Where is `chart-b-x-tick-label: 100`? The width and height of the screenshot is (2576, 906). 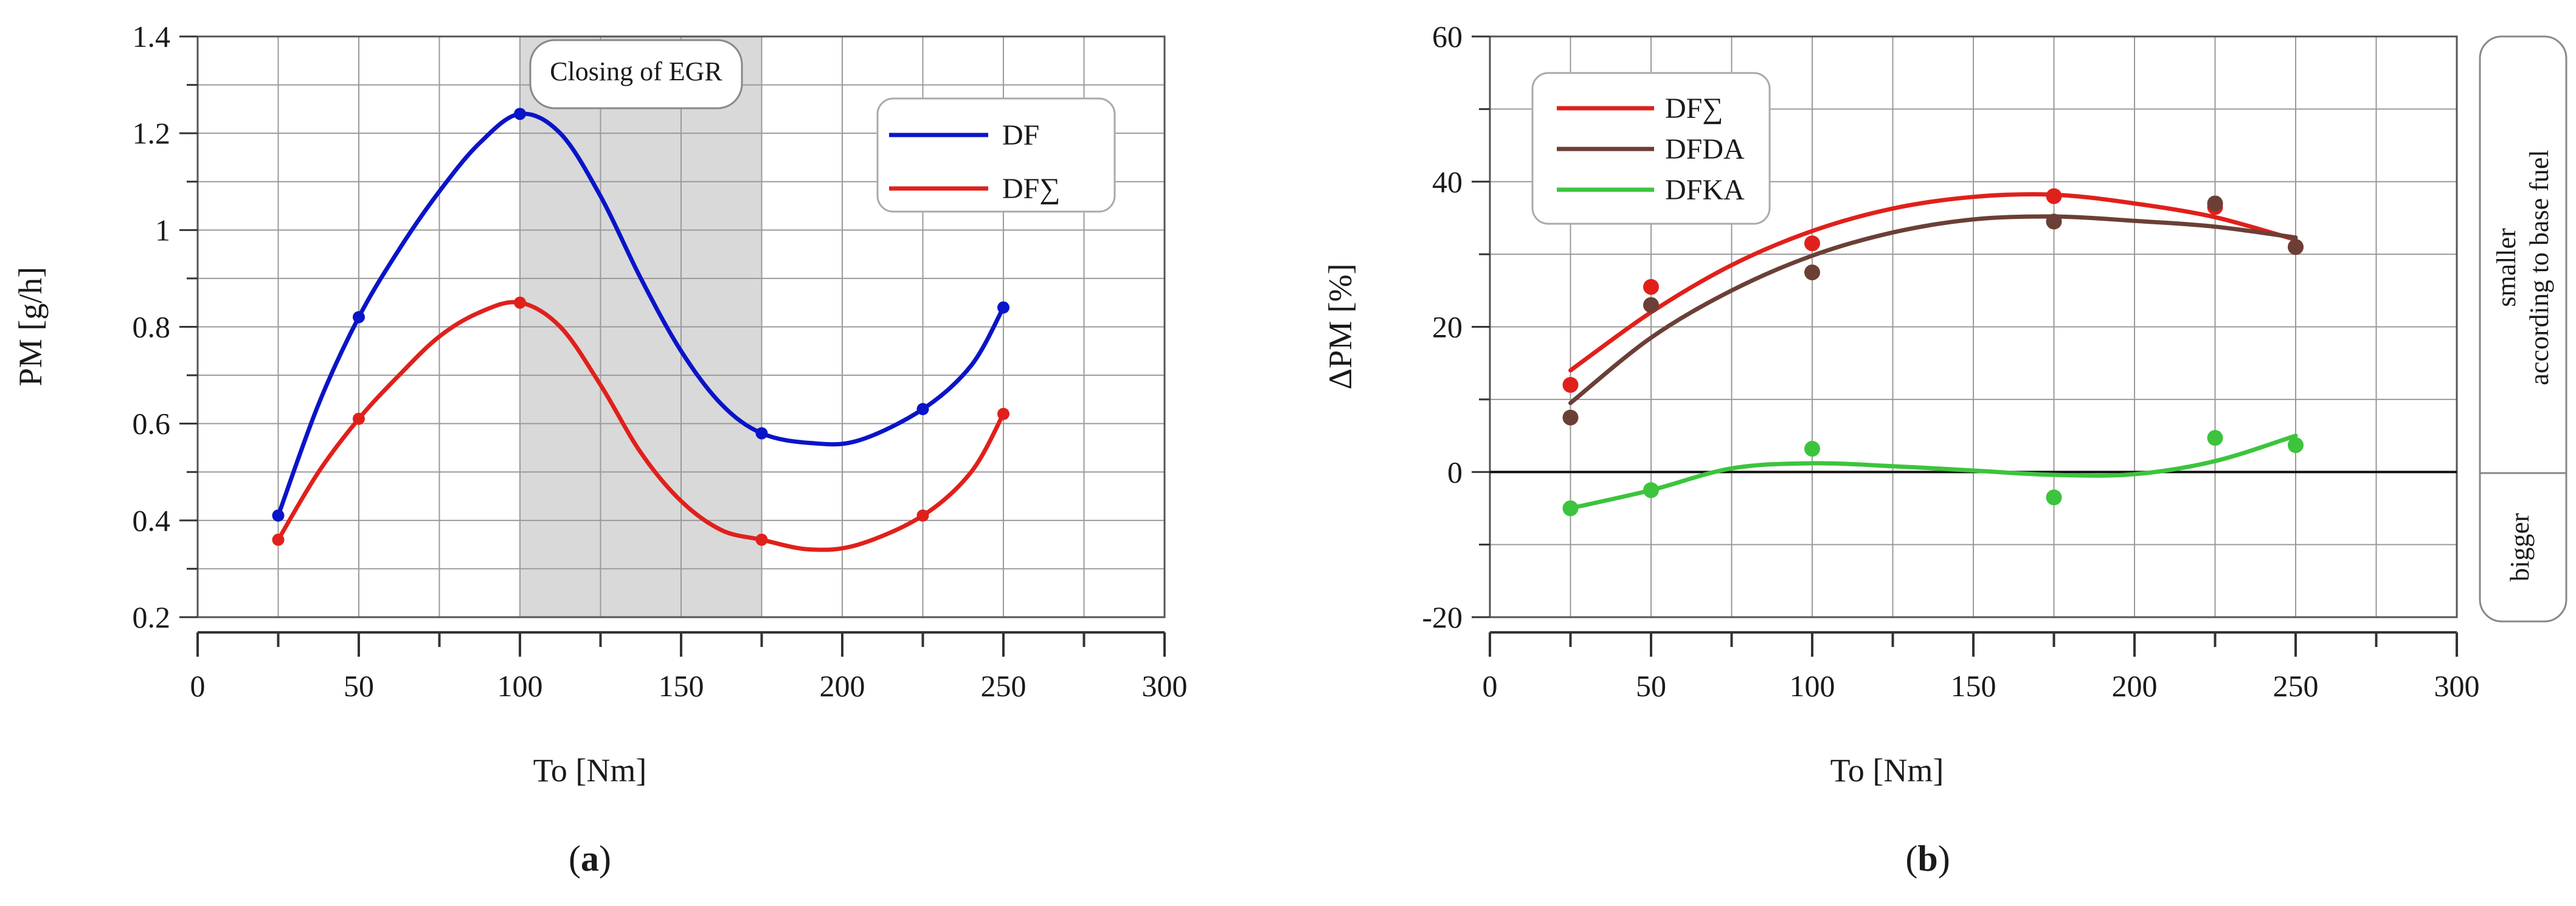 chart-b-x-tick-label: 100 is located at coordinates (1812, 686).